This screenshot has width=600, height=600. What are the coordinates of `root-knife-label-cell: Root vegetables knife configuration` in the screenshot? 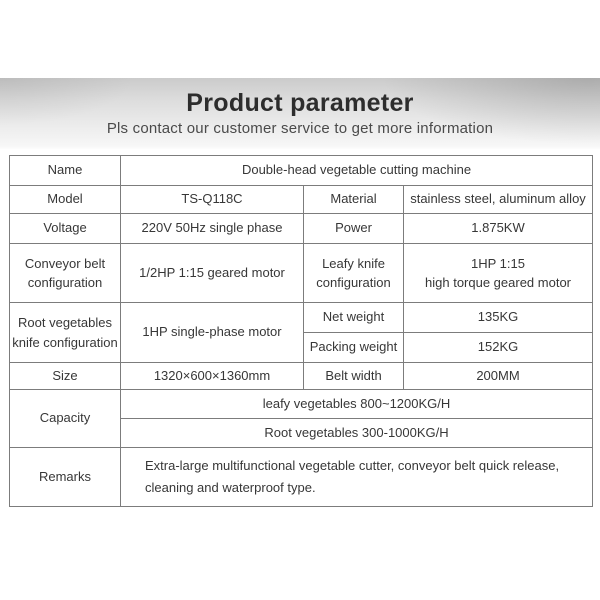 It's located at (65, 332).